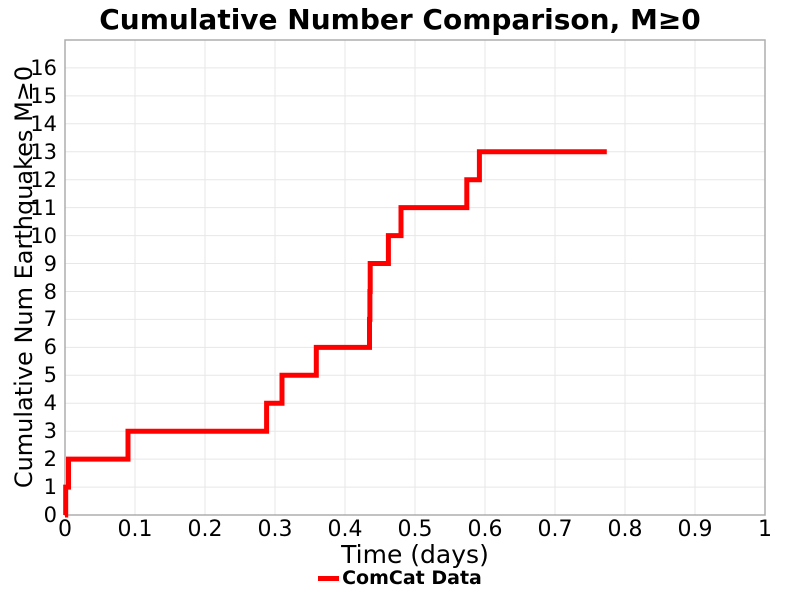 The height and width of the screenshot is (600, 800). I want to click on y-tick-label: 0, so click(50, 515).